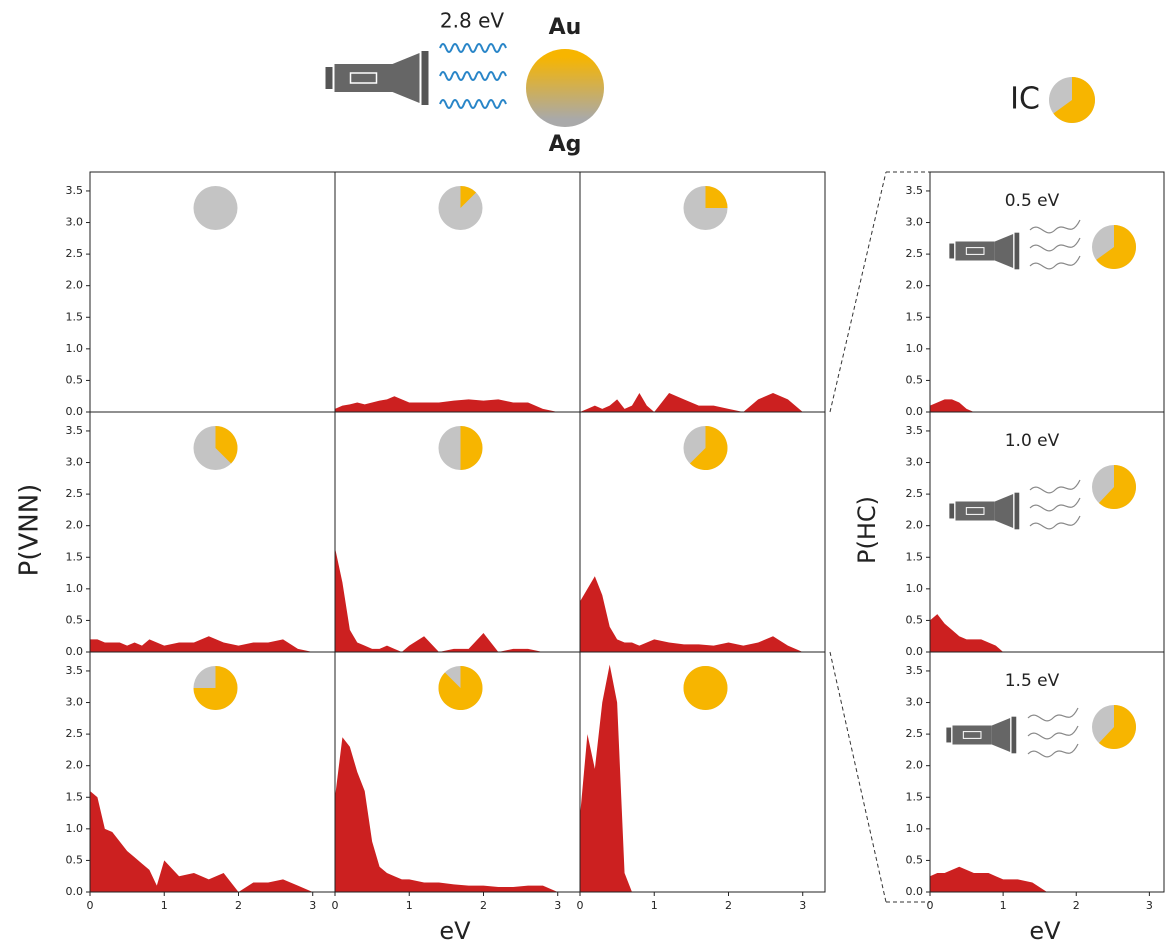  Describe the element at coordinates (867, 530) in the screenshot. I see `y-axis-label: P(HC)` at that location.